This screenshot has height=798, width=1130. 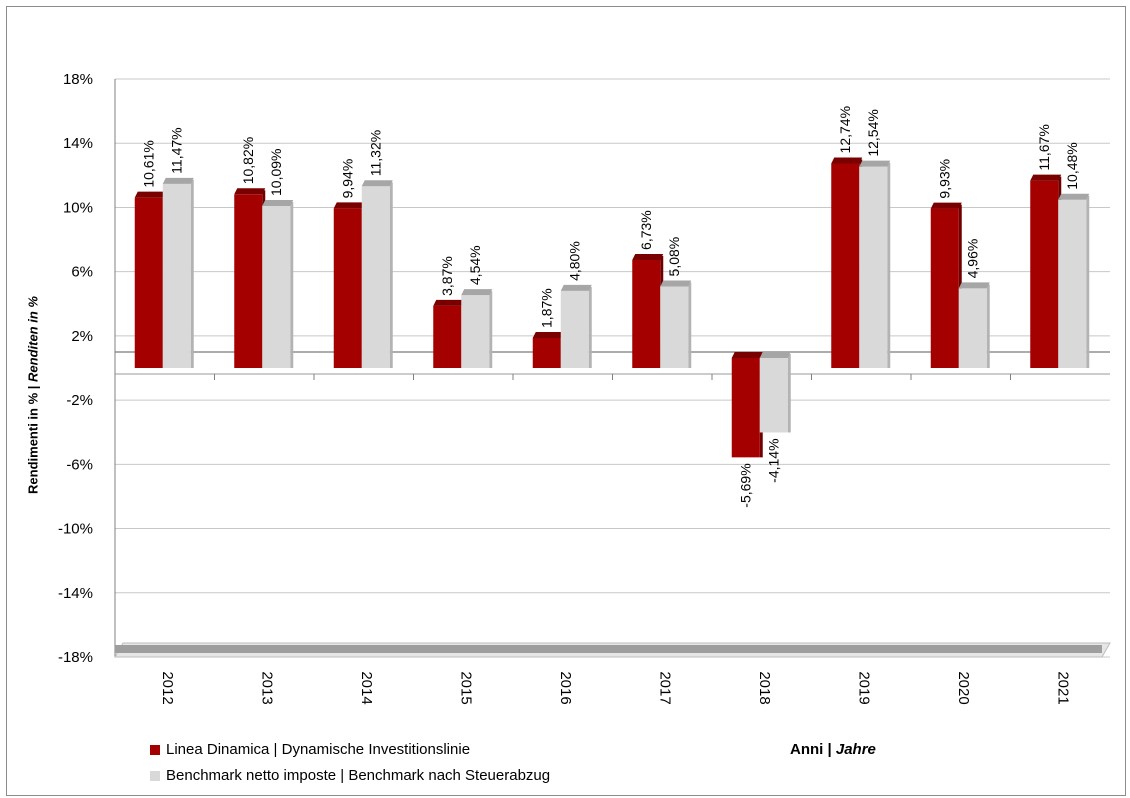 What do you see at coordinates (148, 163) in the screenshot?
I see `data-label: 10,61%` at bounding box center [148, 163].